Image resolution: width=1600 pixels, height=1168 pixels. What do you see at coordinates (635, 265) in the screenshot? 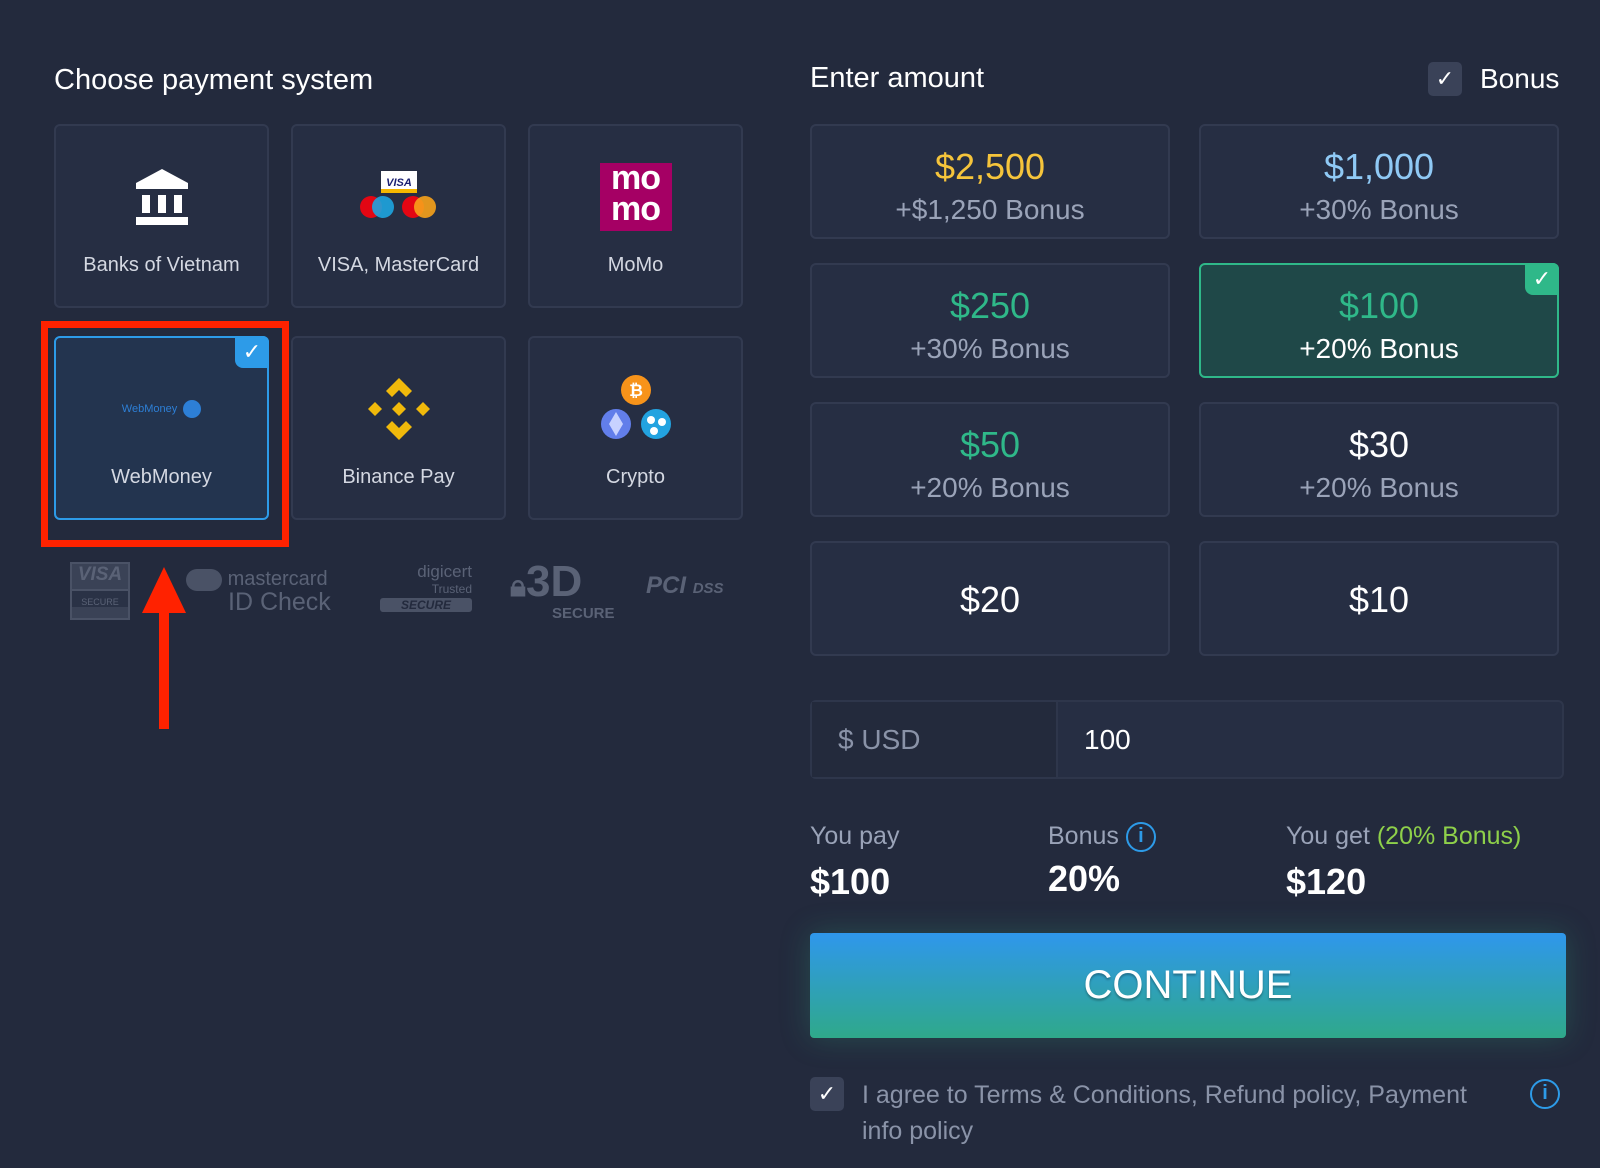
I see `method-label: MoMo` at bounding box center [635, 265].